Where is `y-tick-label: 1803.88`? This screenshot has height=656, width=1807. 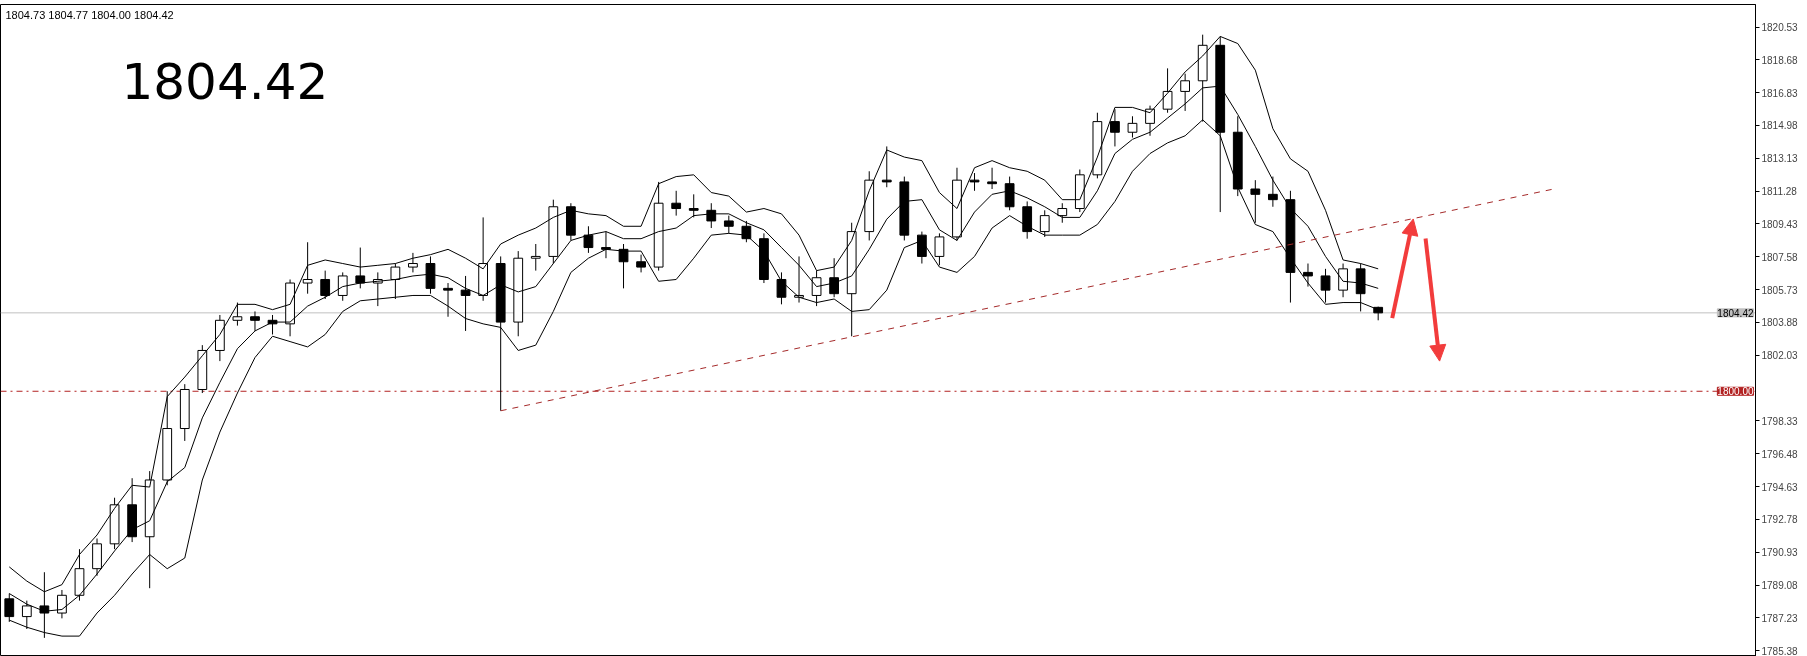 y-tick-label: 1803.88 is located at coordinates (1780, 323).